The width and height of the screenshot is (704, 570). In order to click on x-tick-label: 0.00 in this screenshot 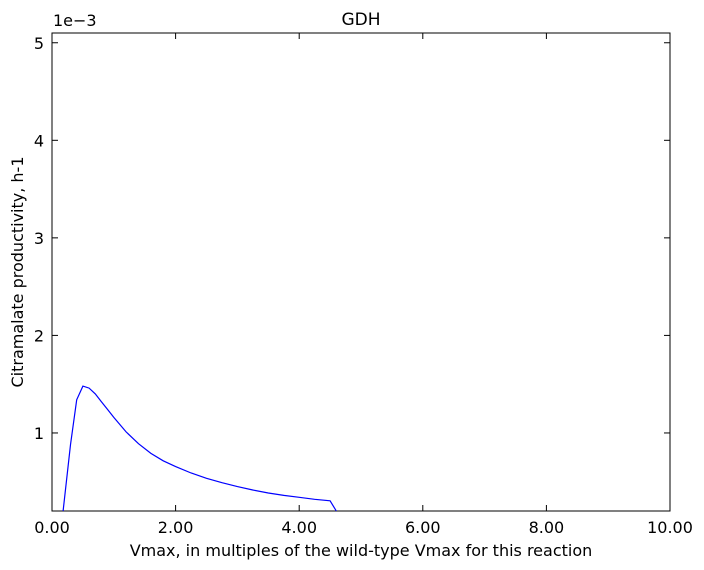, I will do `click(52, 527)`.